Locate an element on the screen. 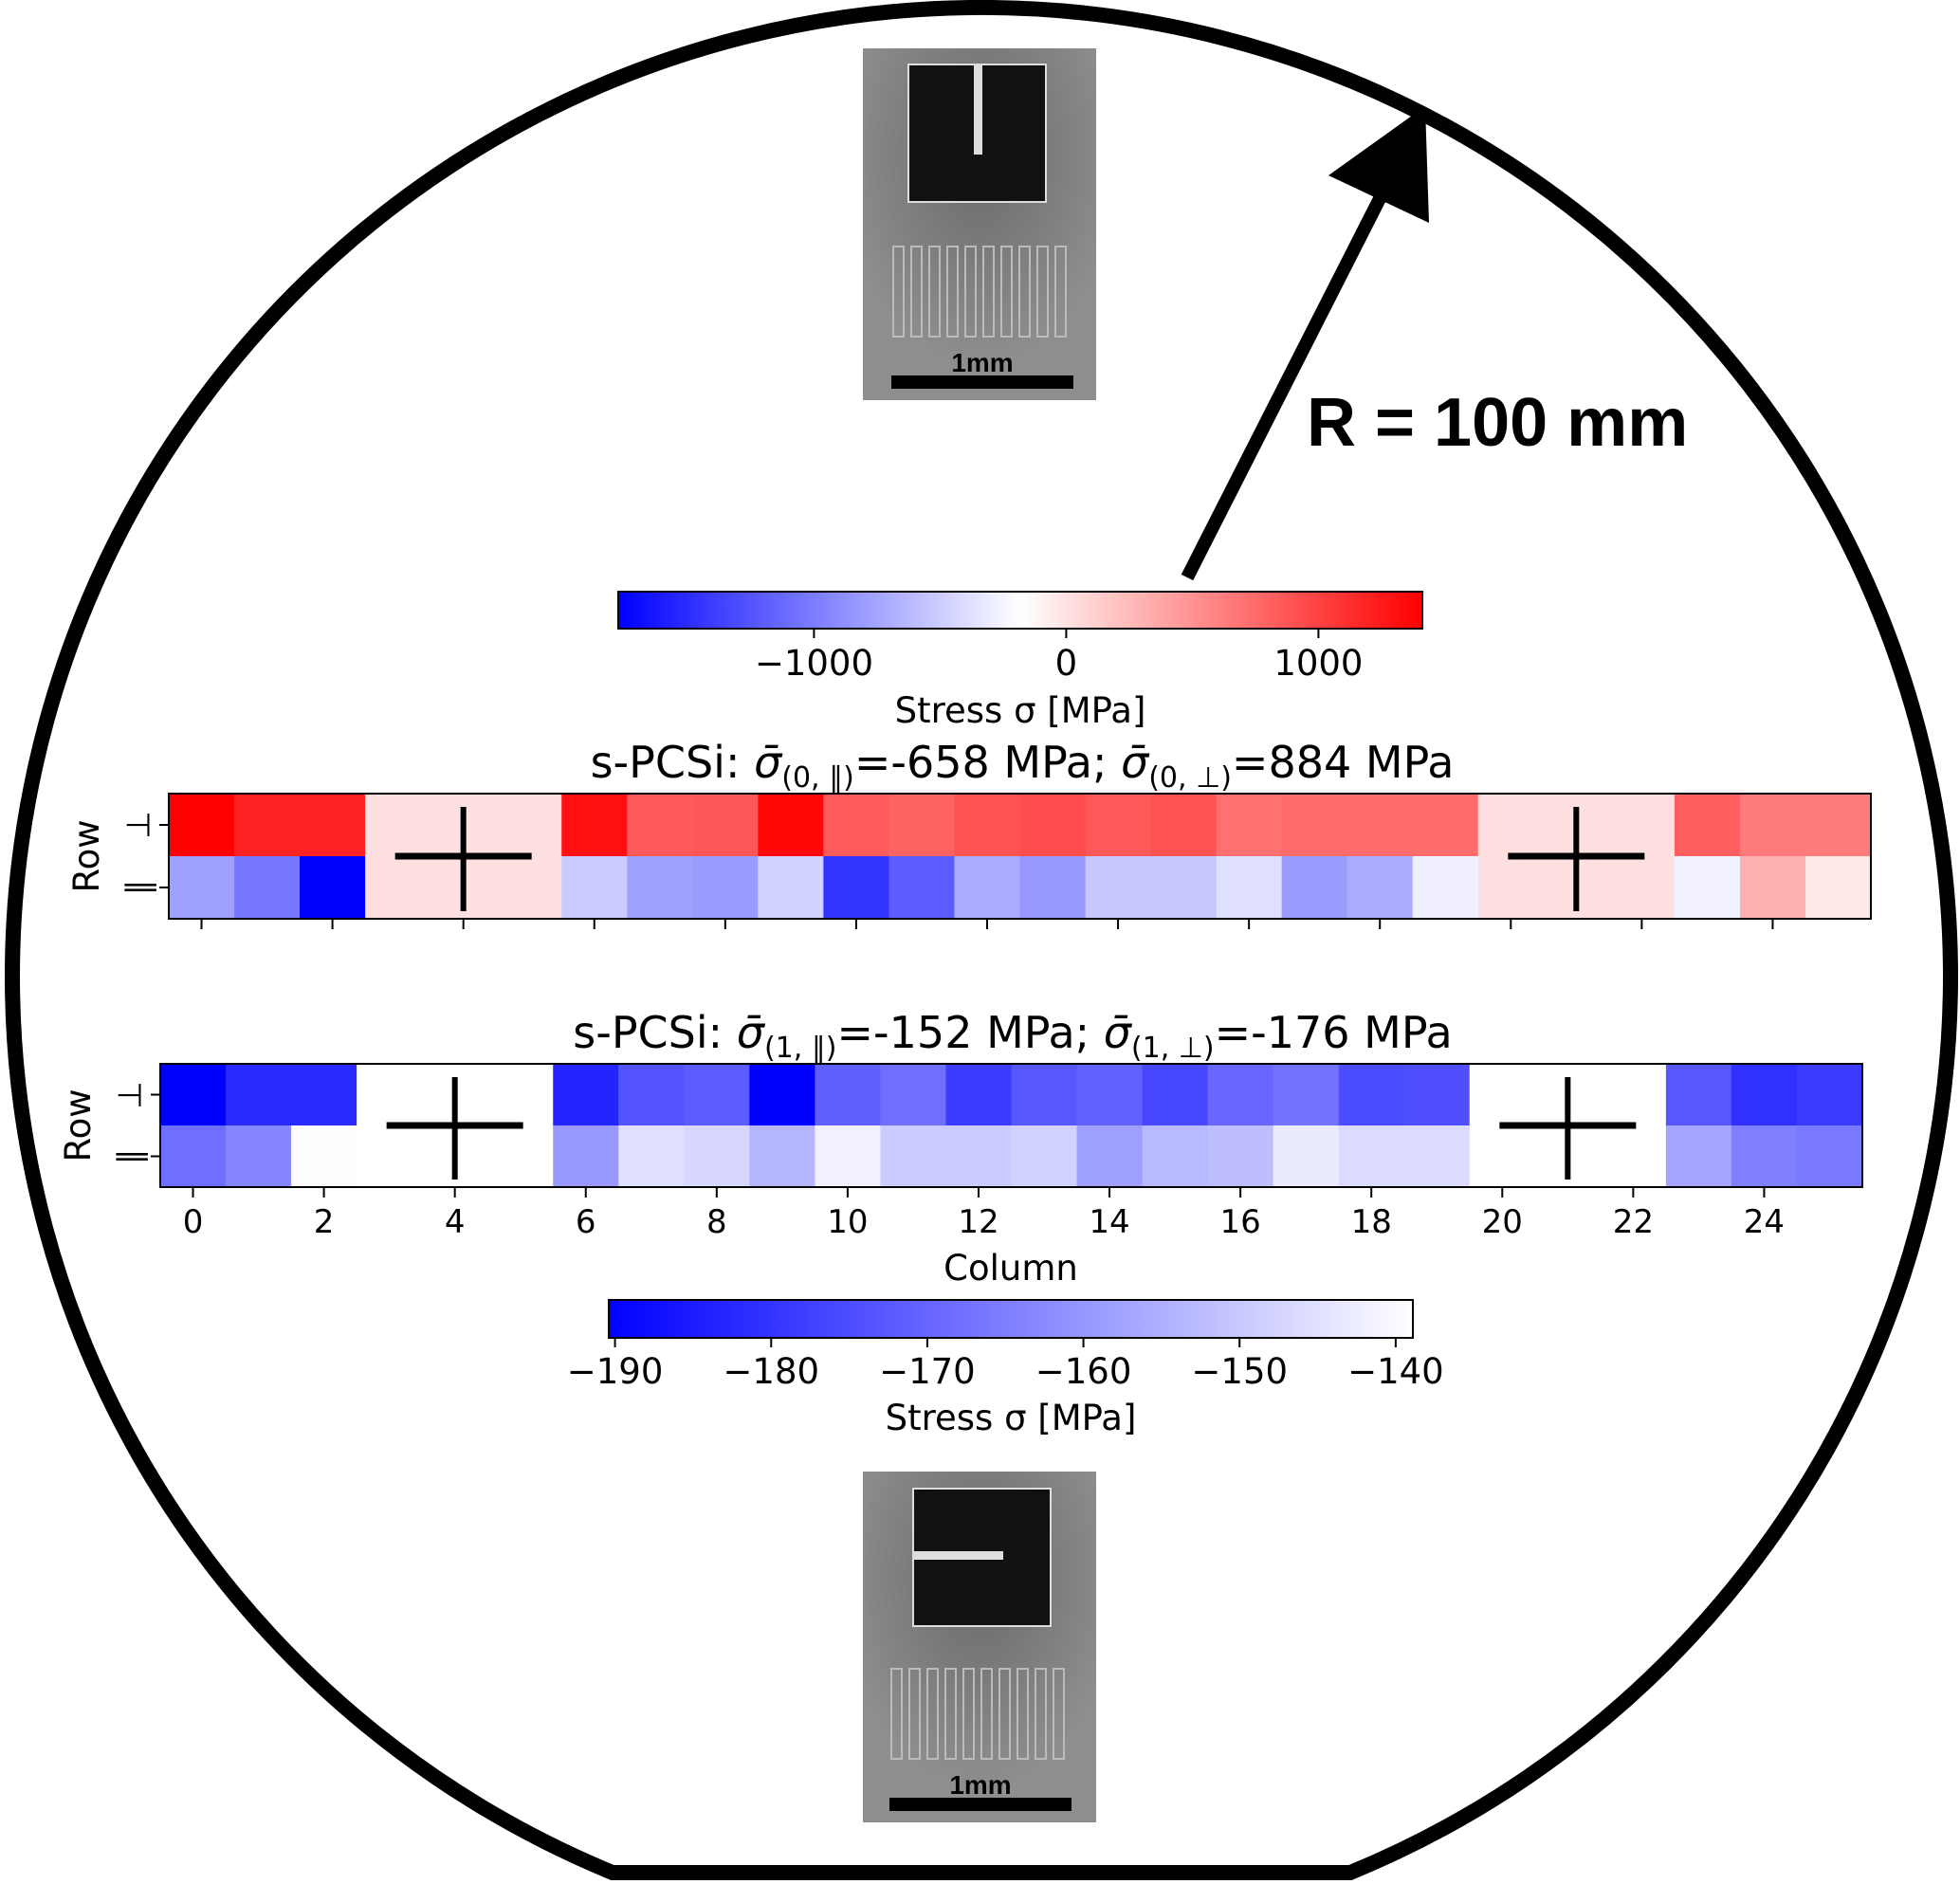 This screenshot has width=1960, height=1884. sem-image-bottom: 1mm is located at coordinates (979, 1647).